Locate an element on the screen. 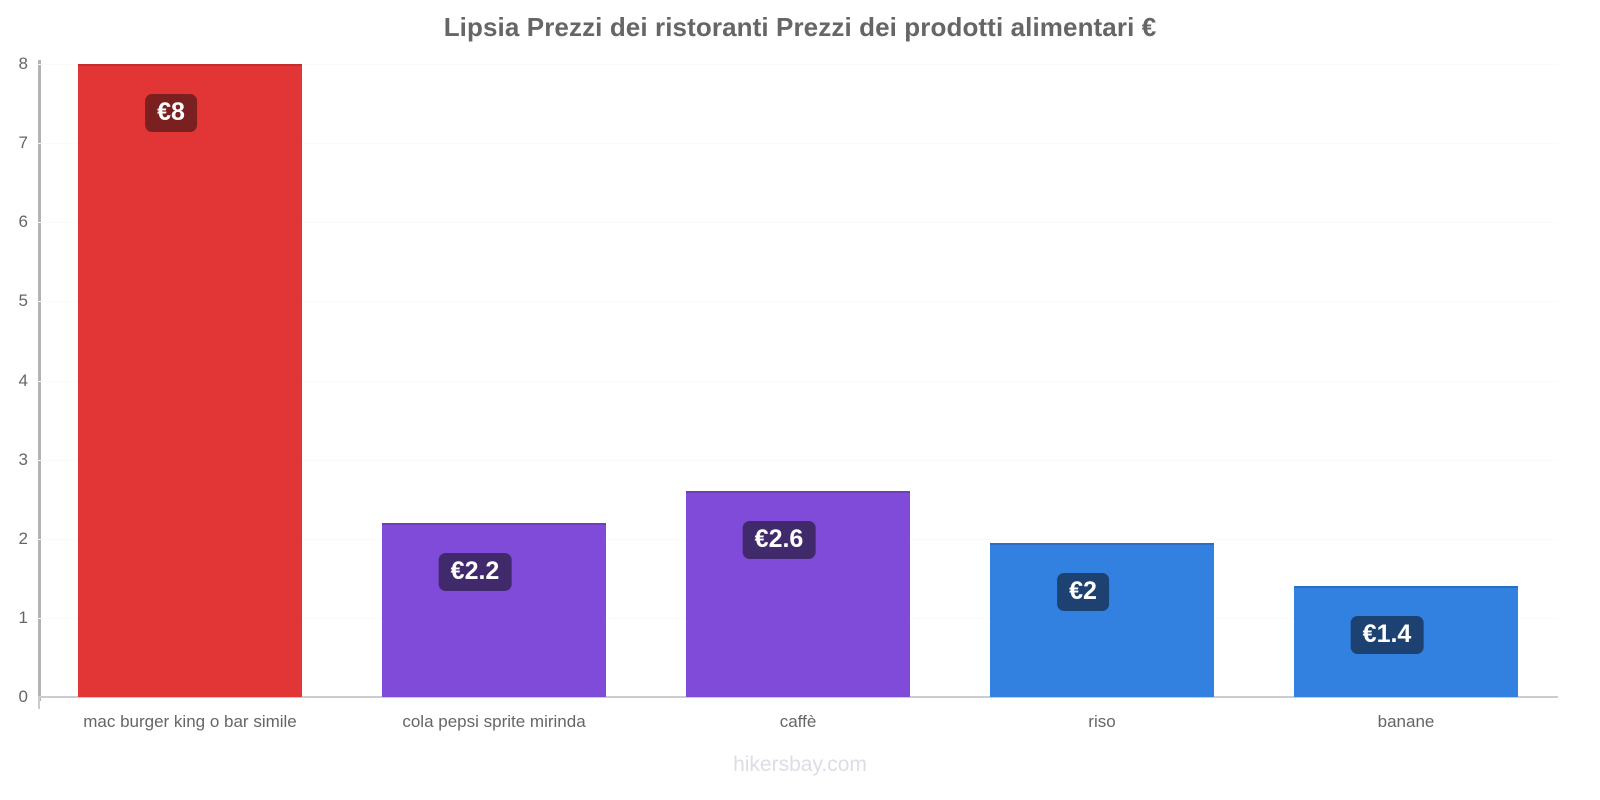 The image size is (1600, 800). x-axis-category-label: mac burger king o bar simile is located at coordinates (190, 721).